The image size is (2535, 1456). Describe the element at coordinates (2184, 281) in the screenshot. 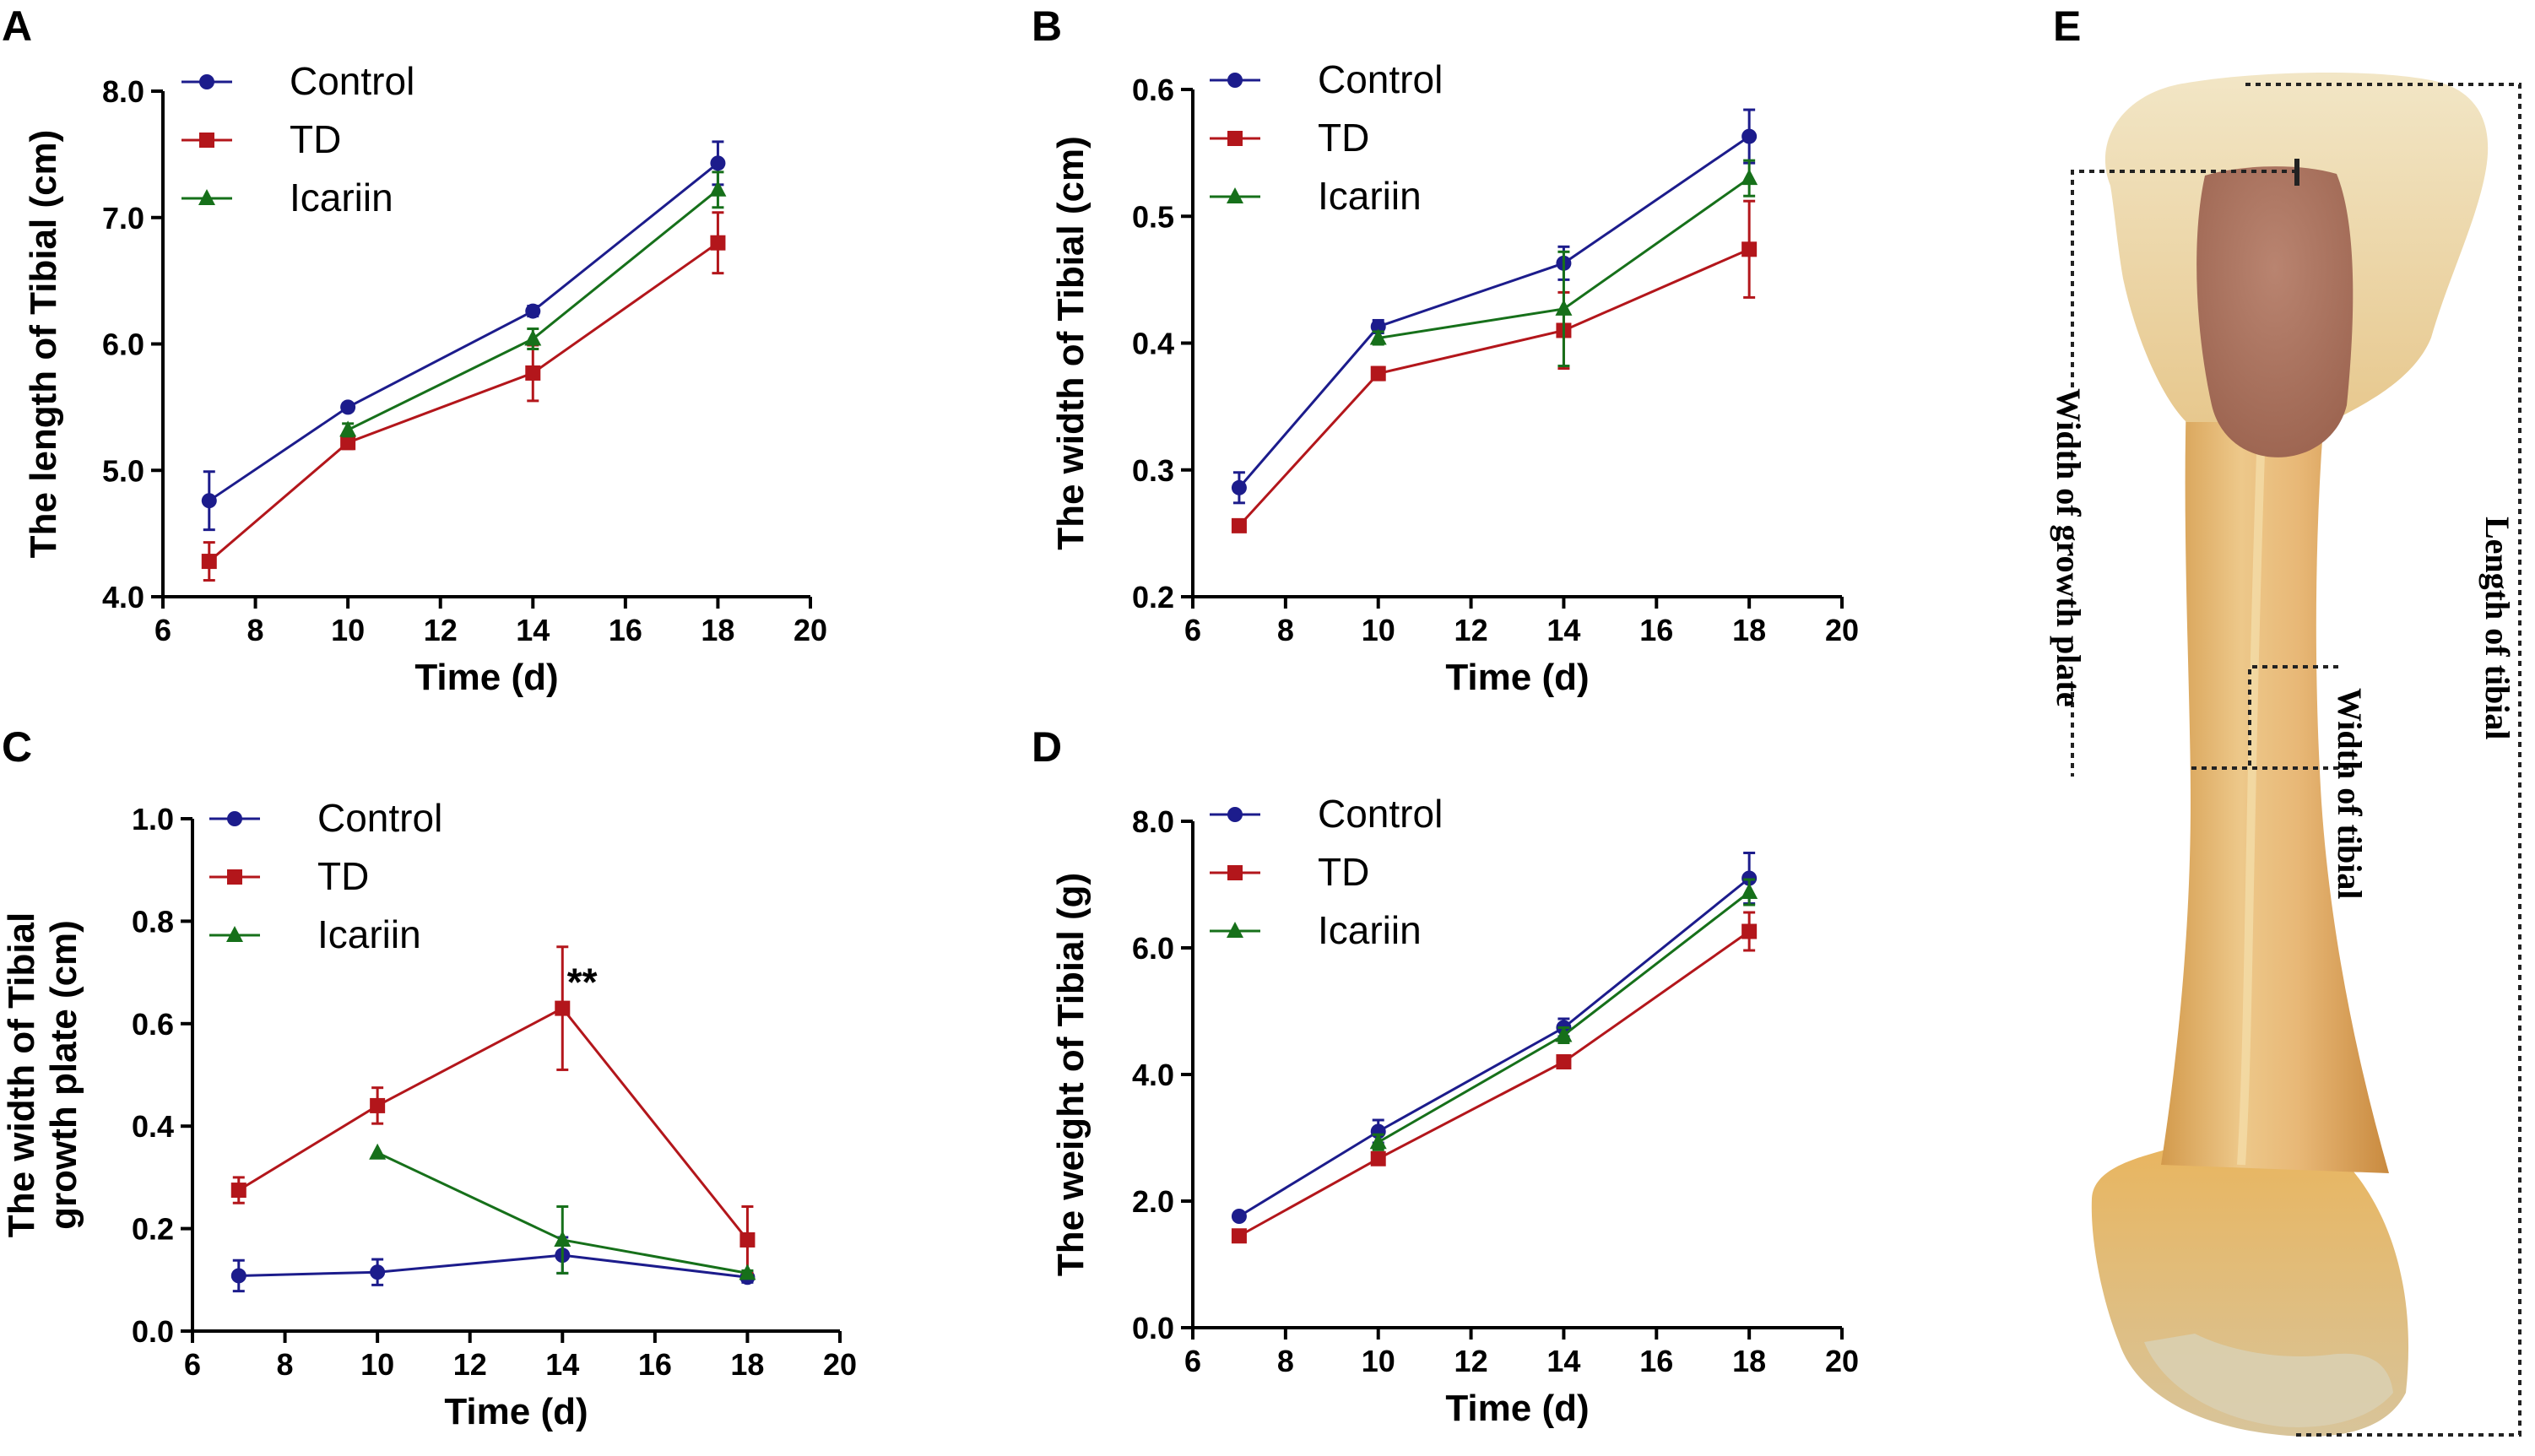

I see `growth-plate-measure-line` at that location.